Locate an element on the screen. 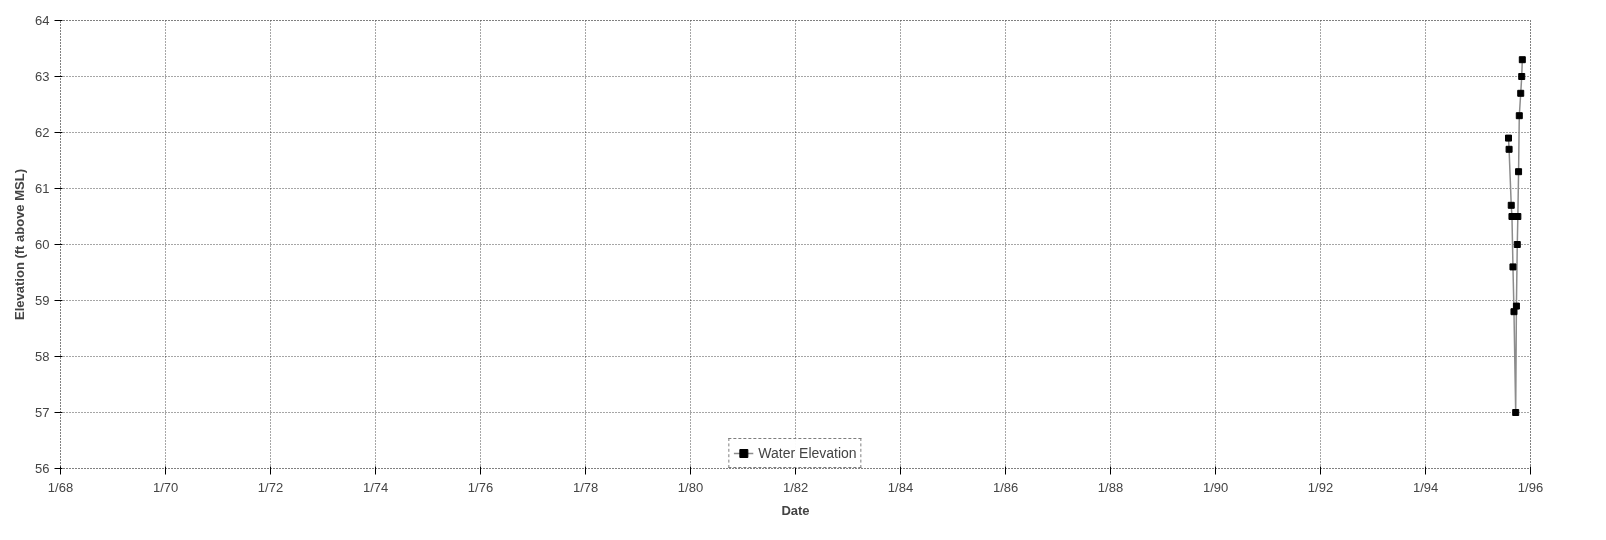  y-tick-label: 61 is located at coordinates (42, 188).